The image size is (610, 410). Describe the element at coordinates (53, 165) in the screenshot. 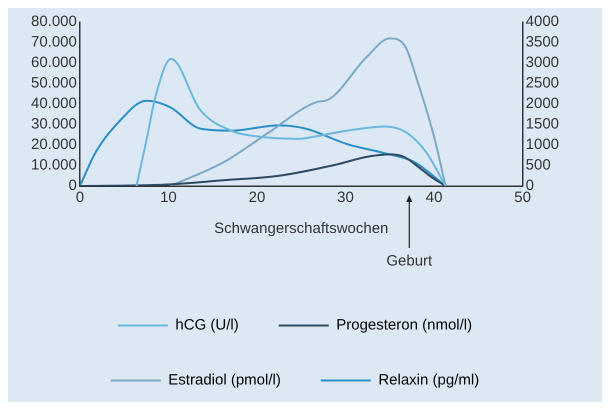

I see `y-tick-label: 10.000` at that location.